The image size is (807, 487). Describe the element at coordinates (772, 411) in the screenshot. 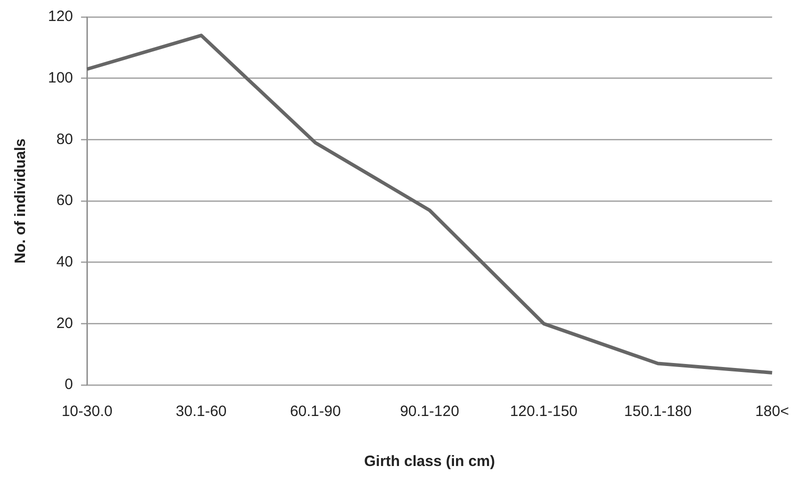

I see `x-tick-label: 180<` at that location.